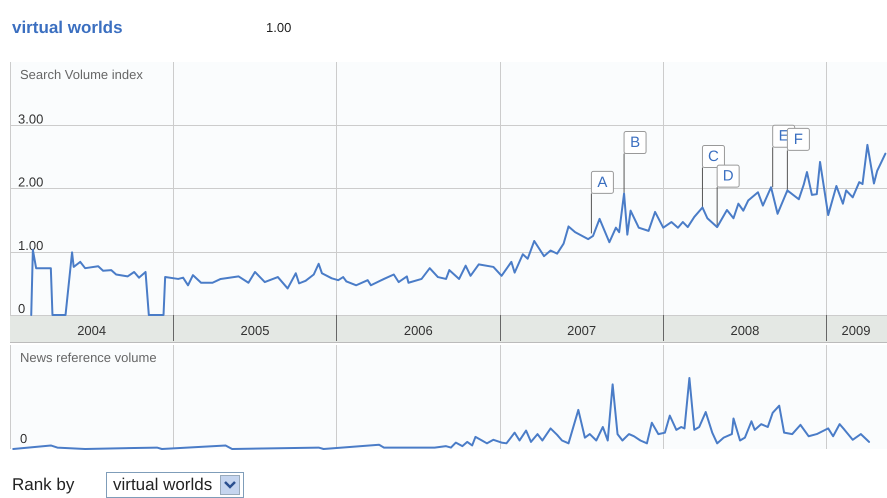 This screenshot has width=887, height=498. Describe the element at coordinates (635, 143) in the screenshot. I see `annotation: B` at that location.